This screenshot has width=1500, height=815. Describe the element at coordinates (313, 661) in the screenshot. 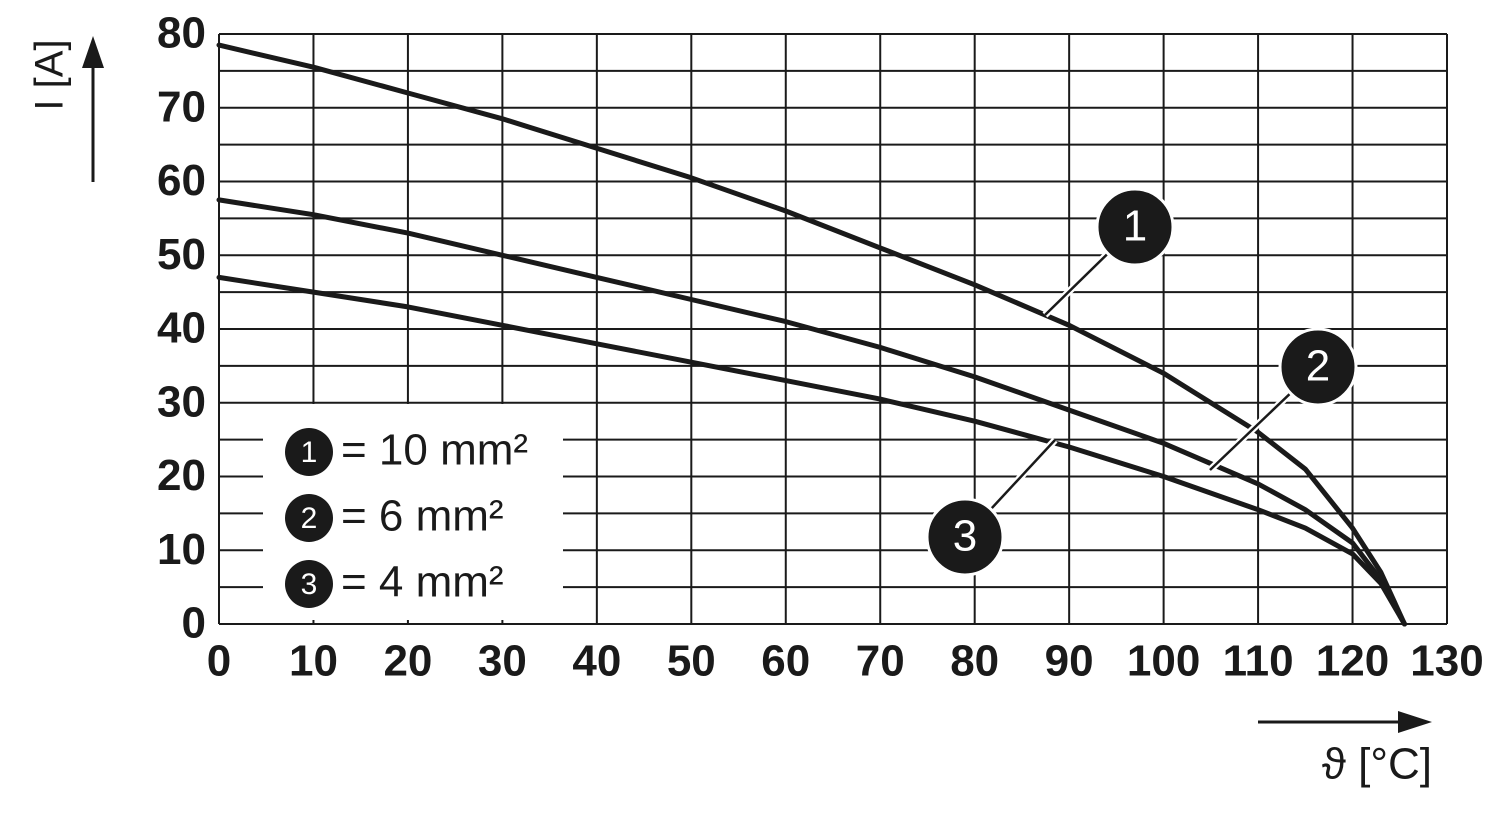

I see `x-tick-label: 10` at that location.